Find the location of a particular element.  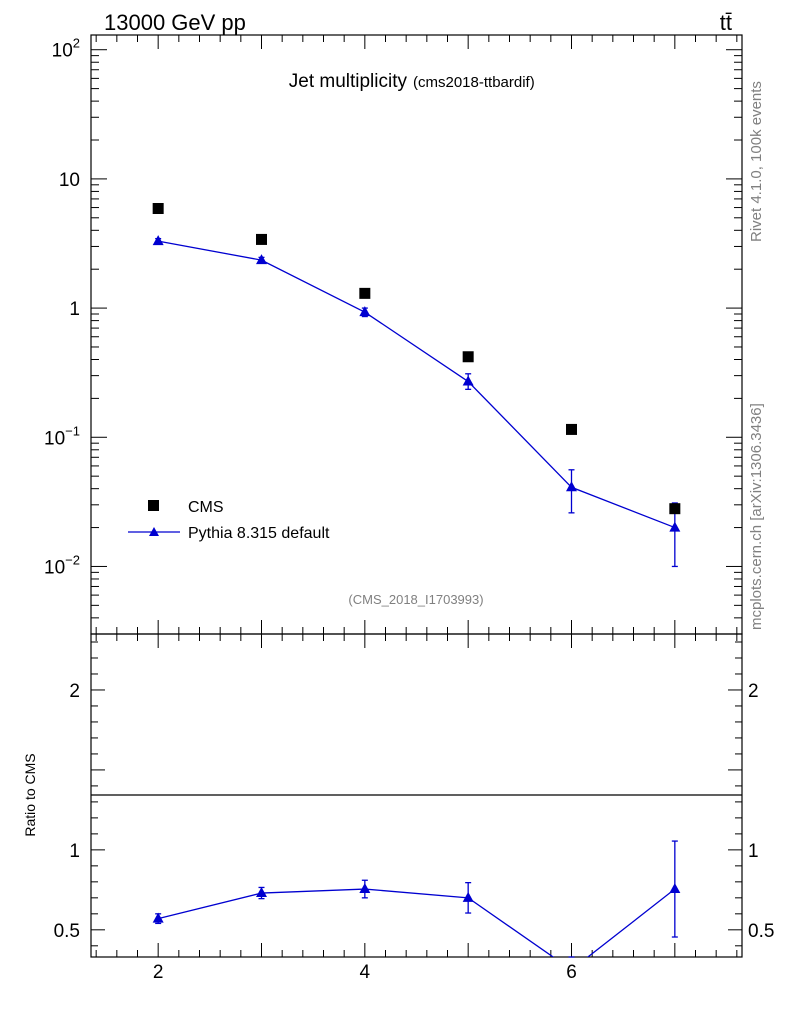

y-tick-label: 10 is located at coordinates (69, 180).